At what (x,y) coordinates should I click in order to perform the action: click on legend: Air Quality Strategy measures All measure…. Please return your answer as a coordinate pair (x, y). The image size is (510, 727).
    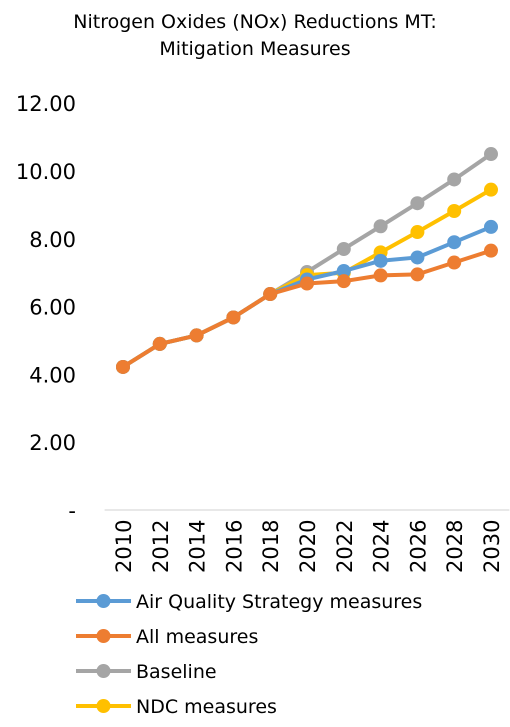
    Looking at the image, I should click on (249, 654).